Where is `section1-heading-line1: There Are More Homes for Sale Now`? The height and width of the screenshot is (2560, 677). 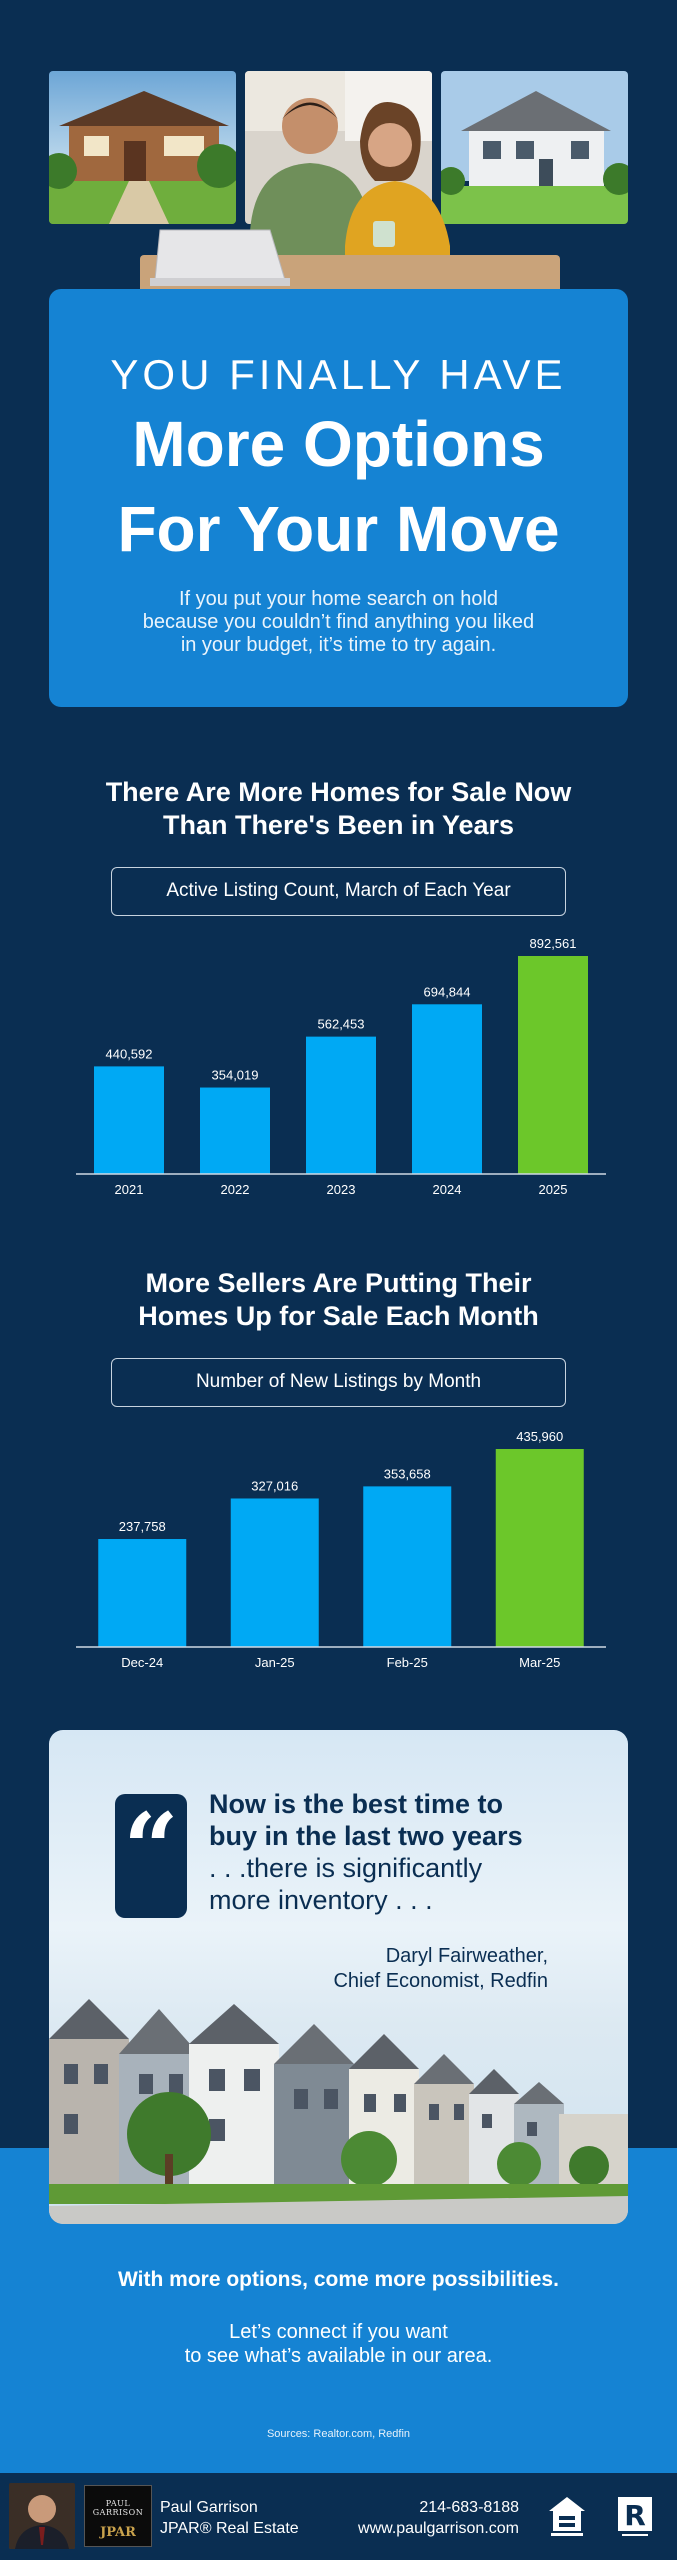 section1-heading-line1: There Are More Homes for Sale Now is located at coordinates (338, 792).